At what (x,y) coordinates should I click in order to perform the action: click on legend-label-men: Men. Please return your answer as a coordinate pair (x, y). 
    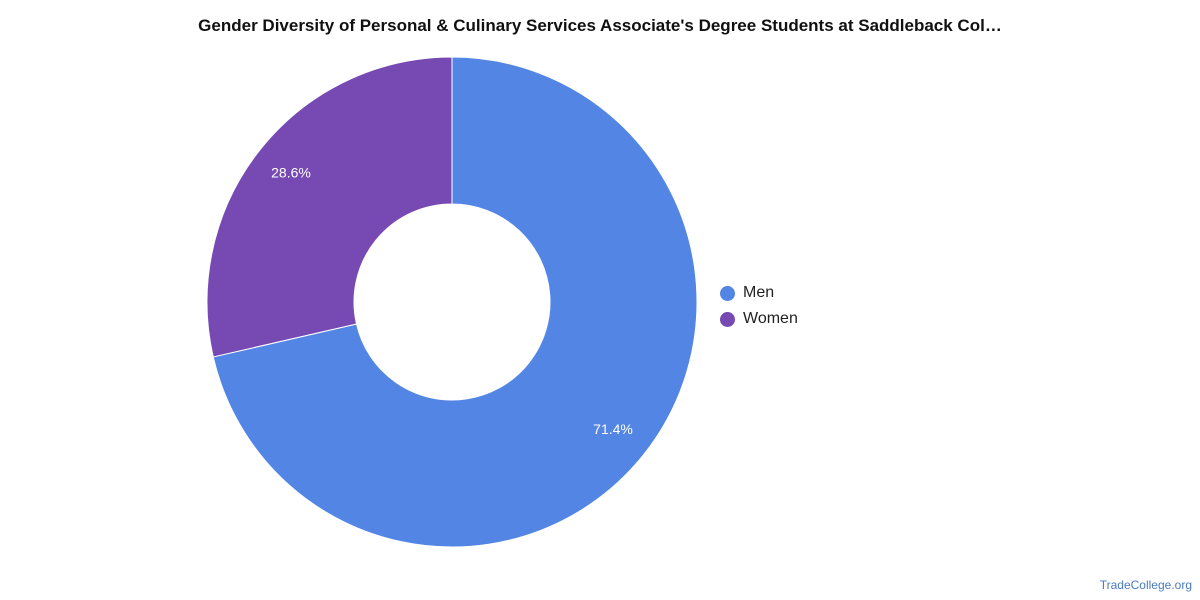
    Looking at the image, I should click on (759, 292).